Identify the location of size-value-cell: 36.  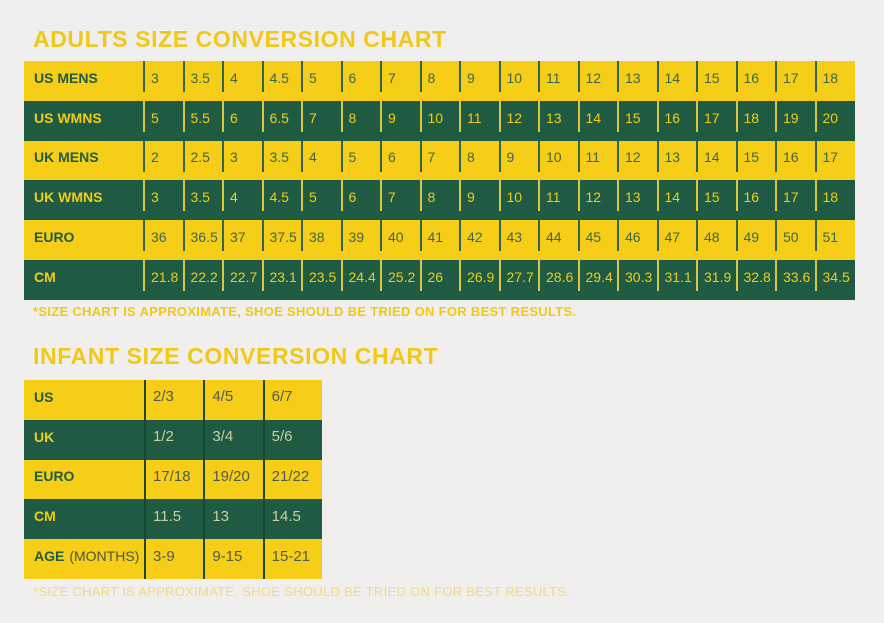
(163, 240).